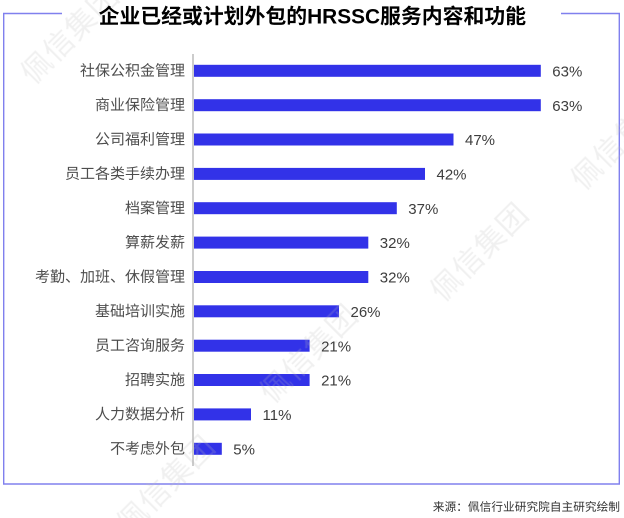  I want to click on svg-text: 47%, so click(480, 140).